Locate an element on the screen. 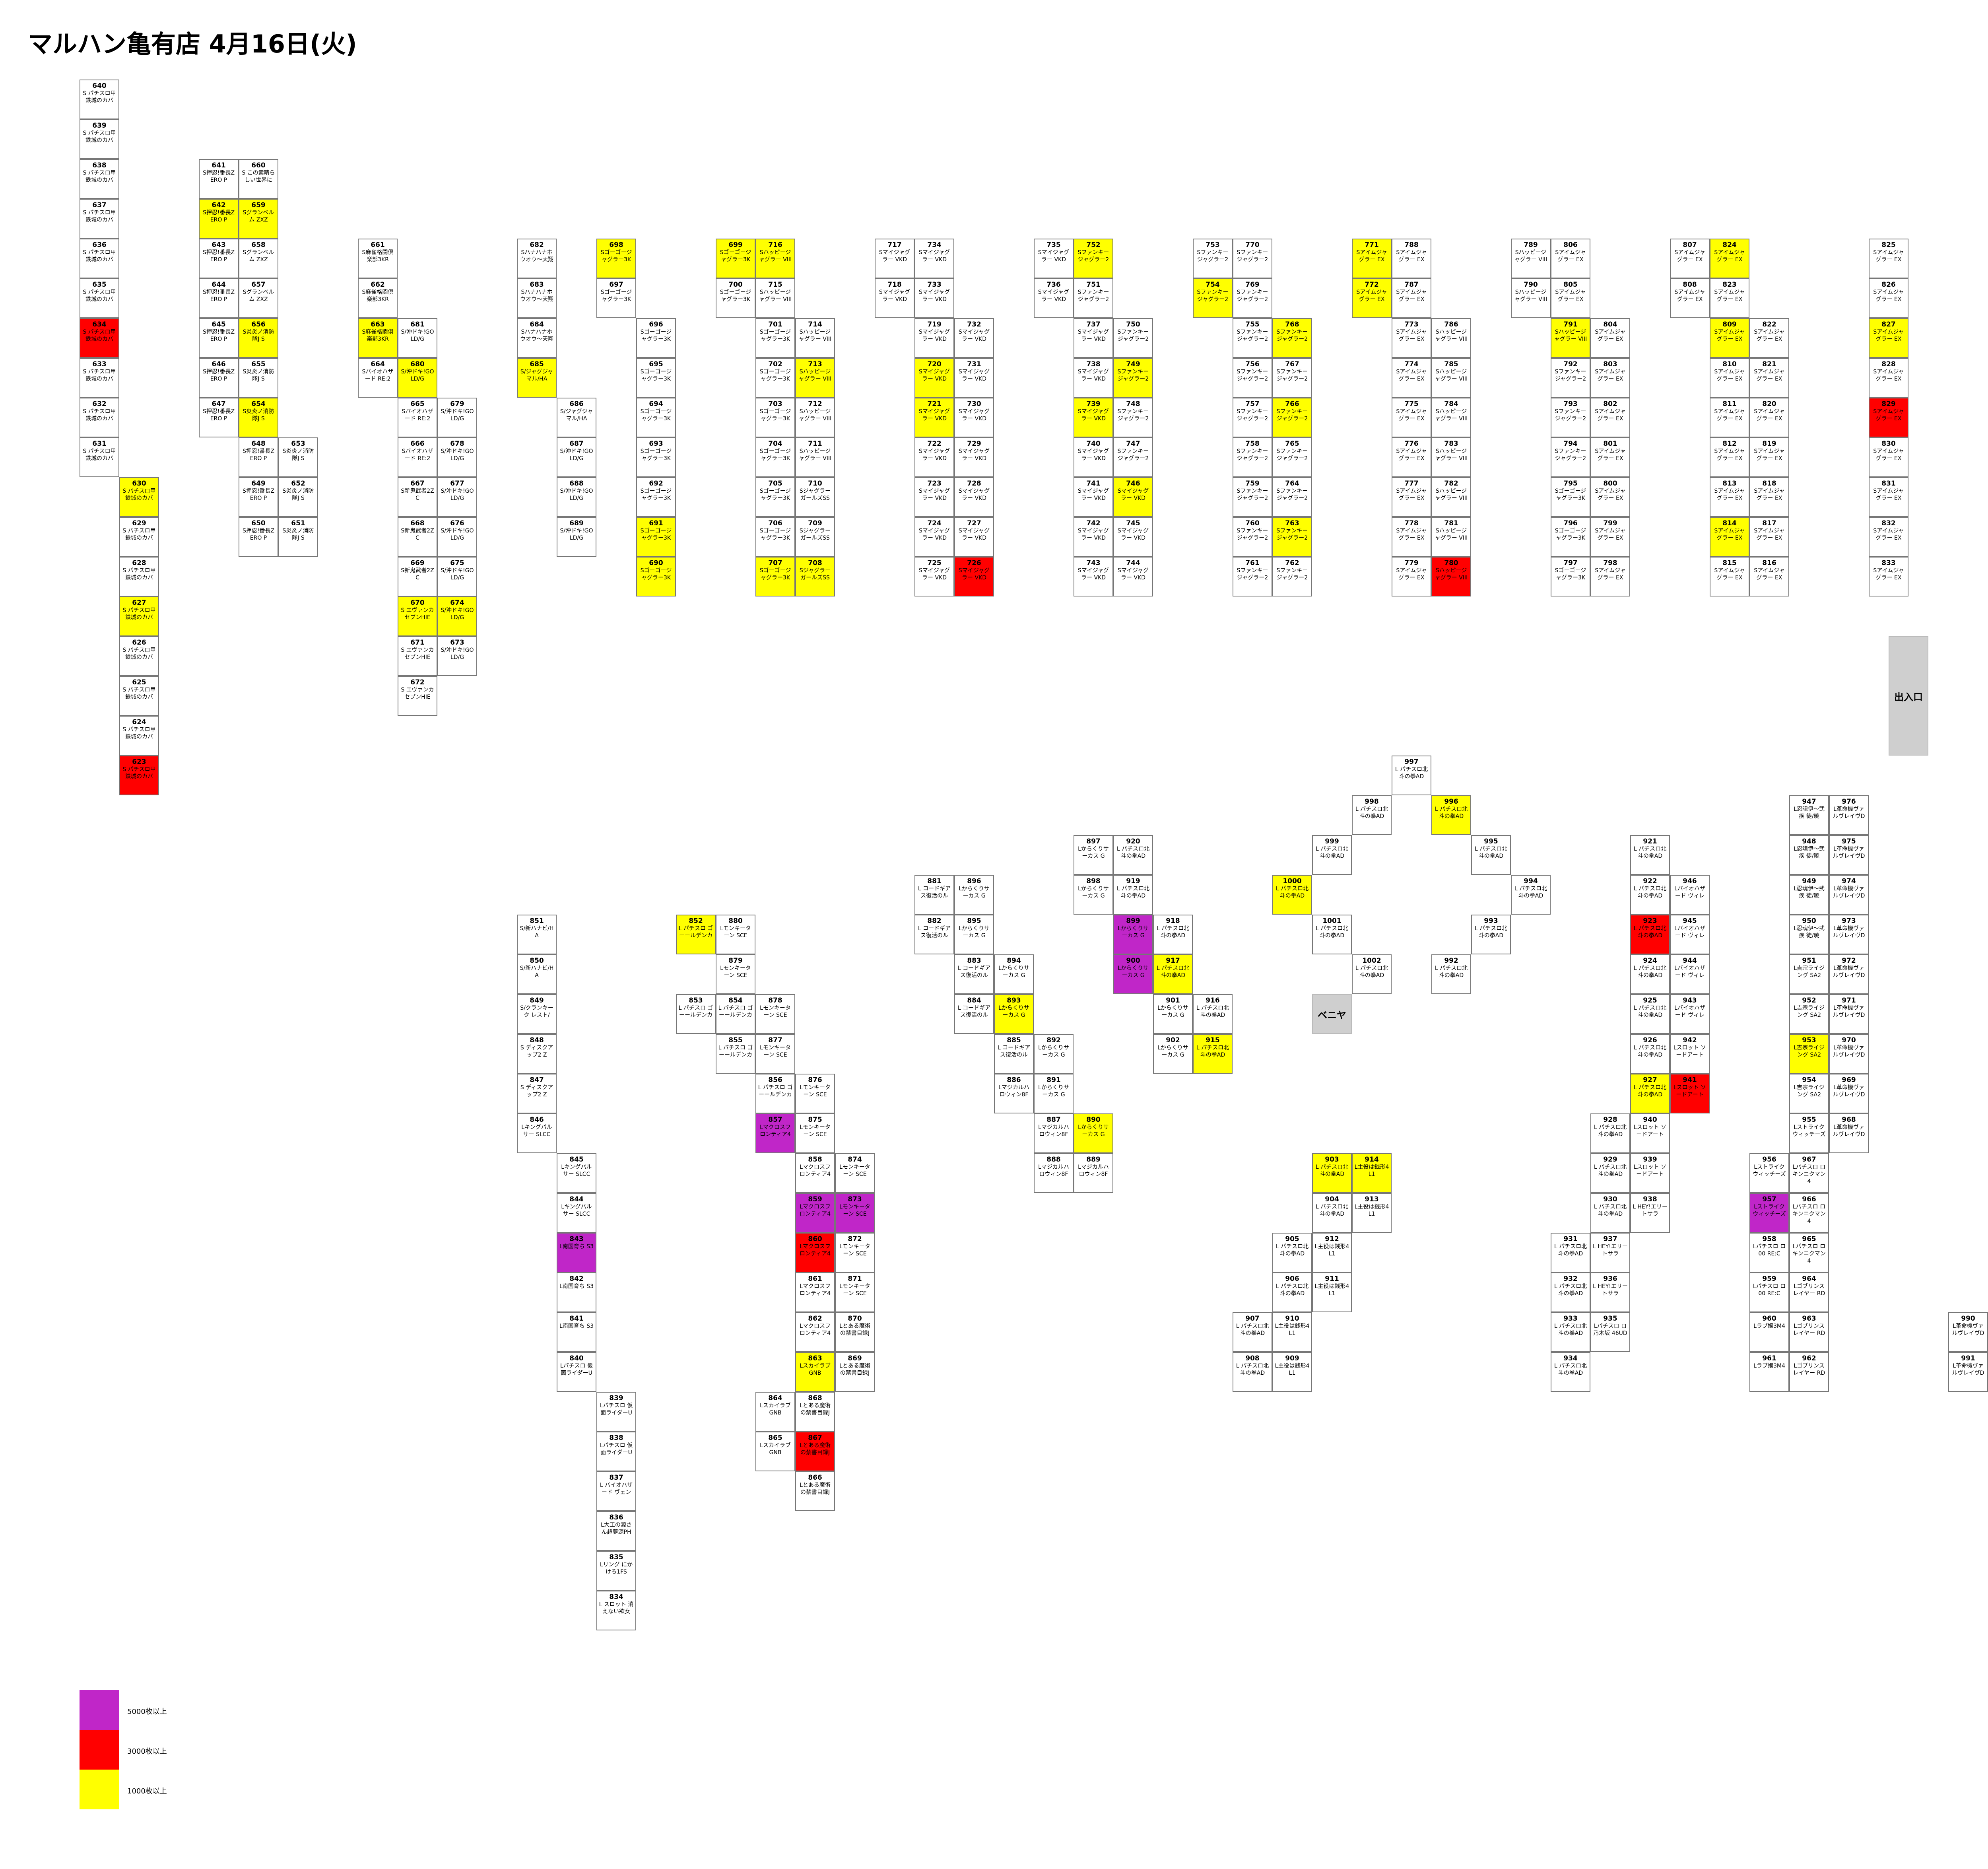 The width and height of the screenshot is (1988, 1869). machine-cell: 690 Sゴーゴージャグラー3K is located at coordinates (656, 576).